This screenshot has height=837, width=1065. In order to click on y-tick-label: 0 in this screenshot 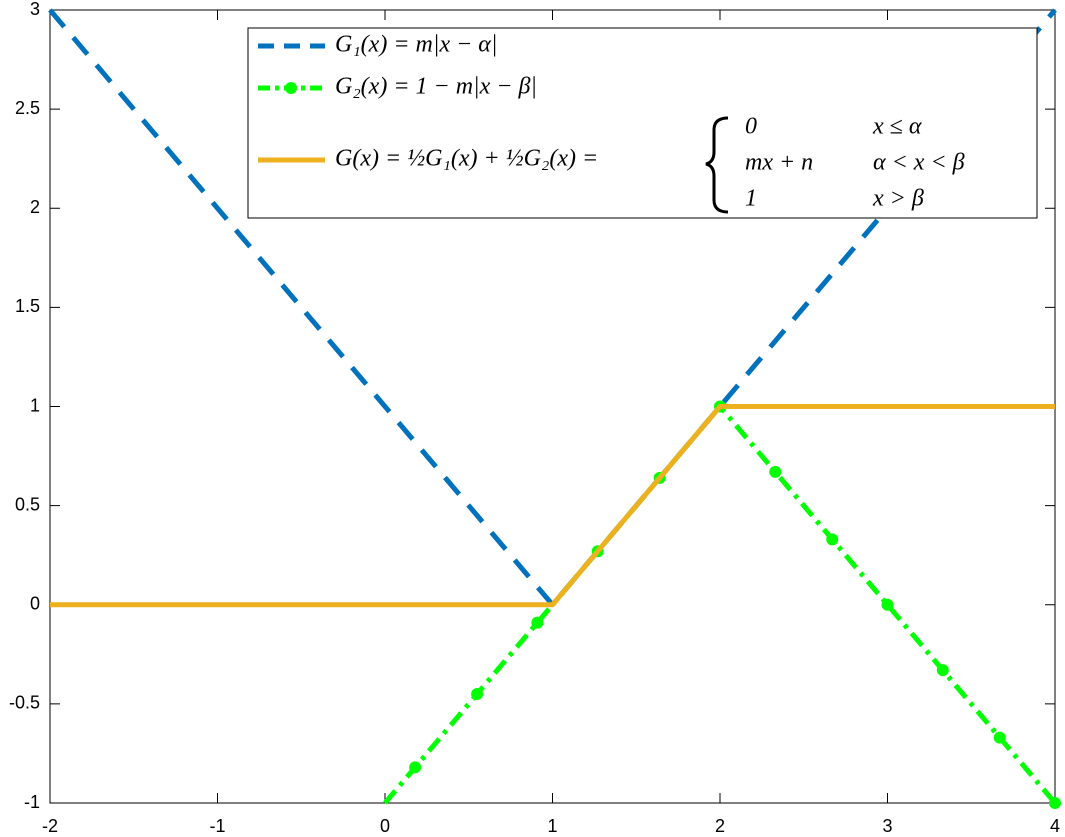, I will do `click(35, 604)`.